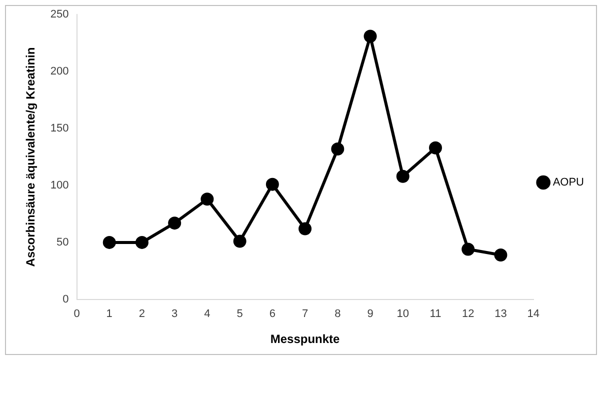 Image resolution: width=602 pixels, height=393 pixels. Describe the element at coordinates (59, 186) in the screenshot. I see `y-tick-label: 100` at that location.